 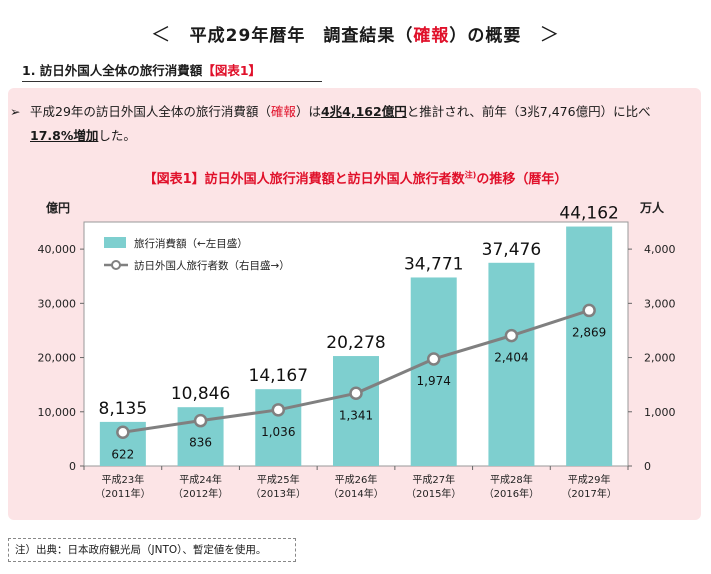 What do you see at coordinates (57, 358) in the screenshot?
I see `left-axis-tick-label: 20,000` at bounding box center [57, 358].